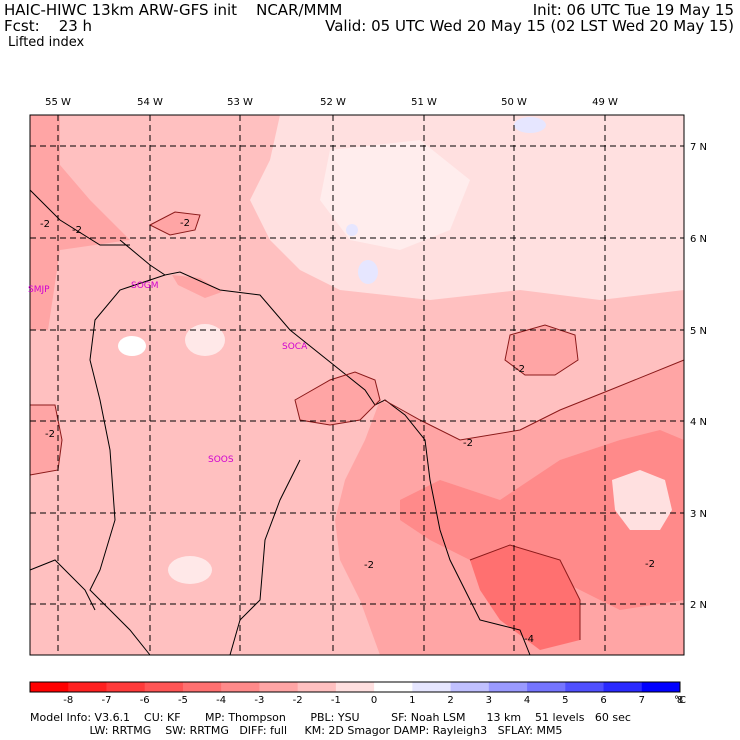  I want to click on lat-label-2n: 2 N, so click(698, 605).